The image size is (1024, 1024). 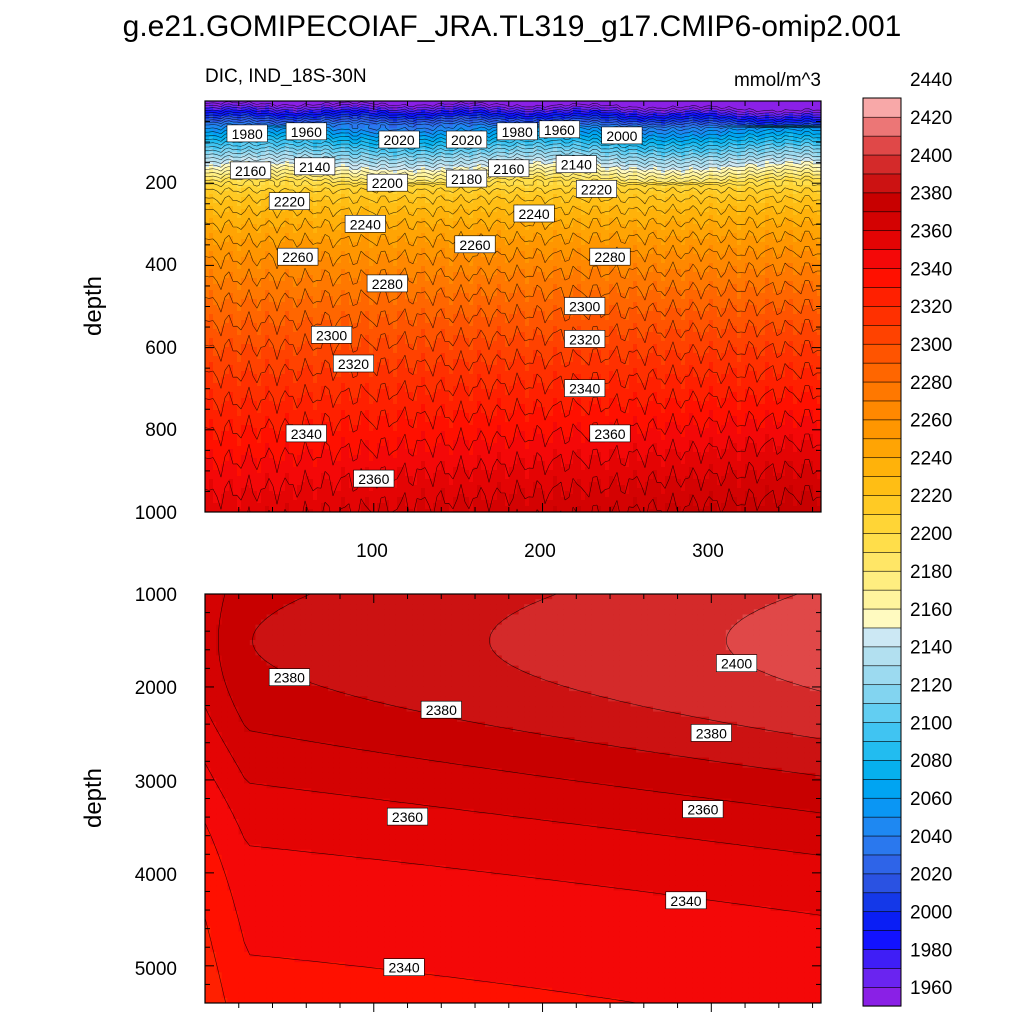 I want to click on panel-subtitle-left: DIC, IND_18S-30N, so click(x=286, y=76).